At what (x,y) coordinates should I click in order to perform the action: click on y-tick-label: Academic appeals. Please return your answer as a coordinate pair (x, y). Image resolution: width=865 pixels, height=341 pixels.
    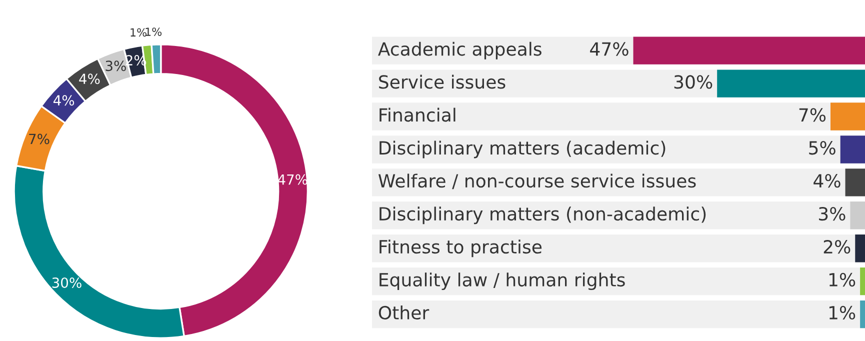
    Looking at the image, I should click on (460, 51).